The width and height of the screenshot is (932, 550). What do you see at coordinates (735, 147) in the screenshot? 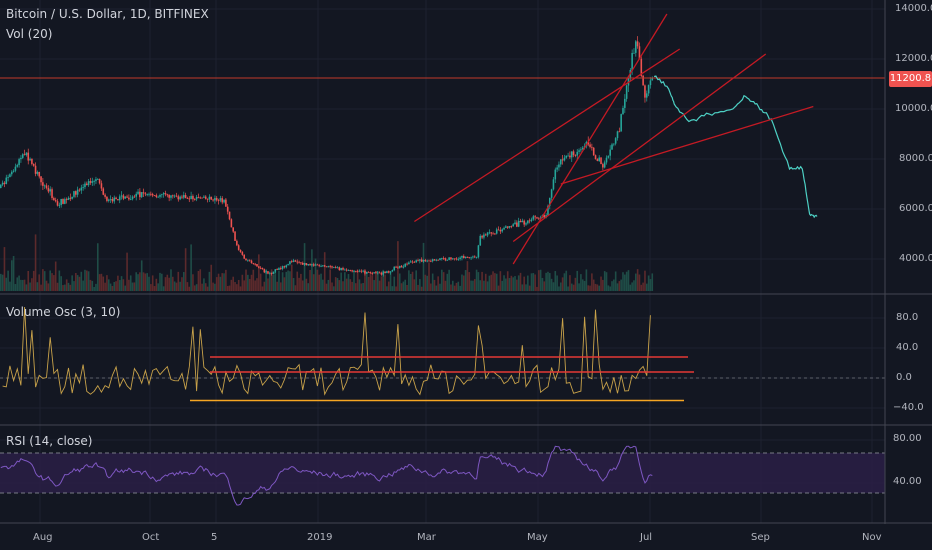
I see `projection-line` at bounding box center [735, 147].